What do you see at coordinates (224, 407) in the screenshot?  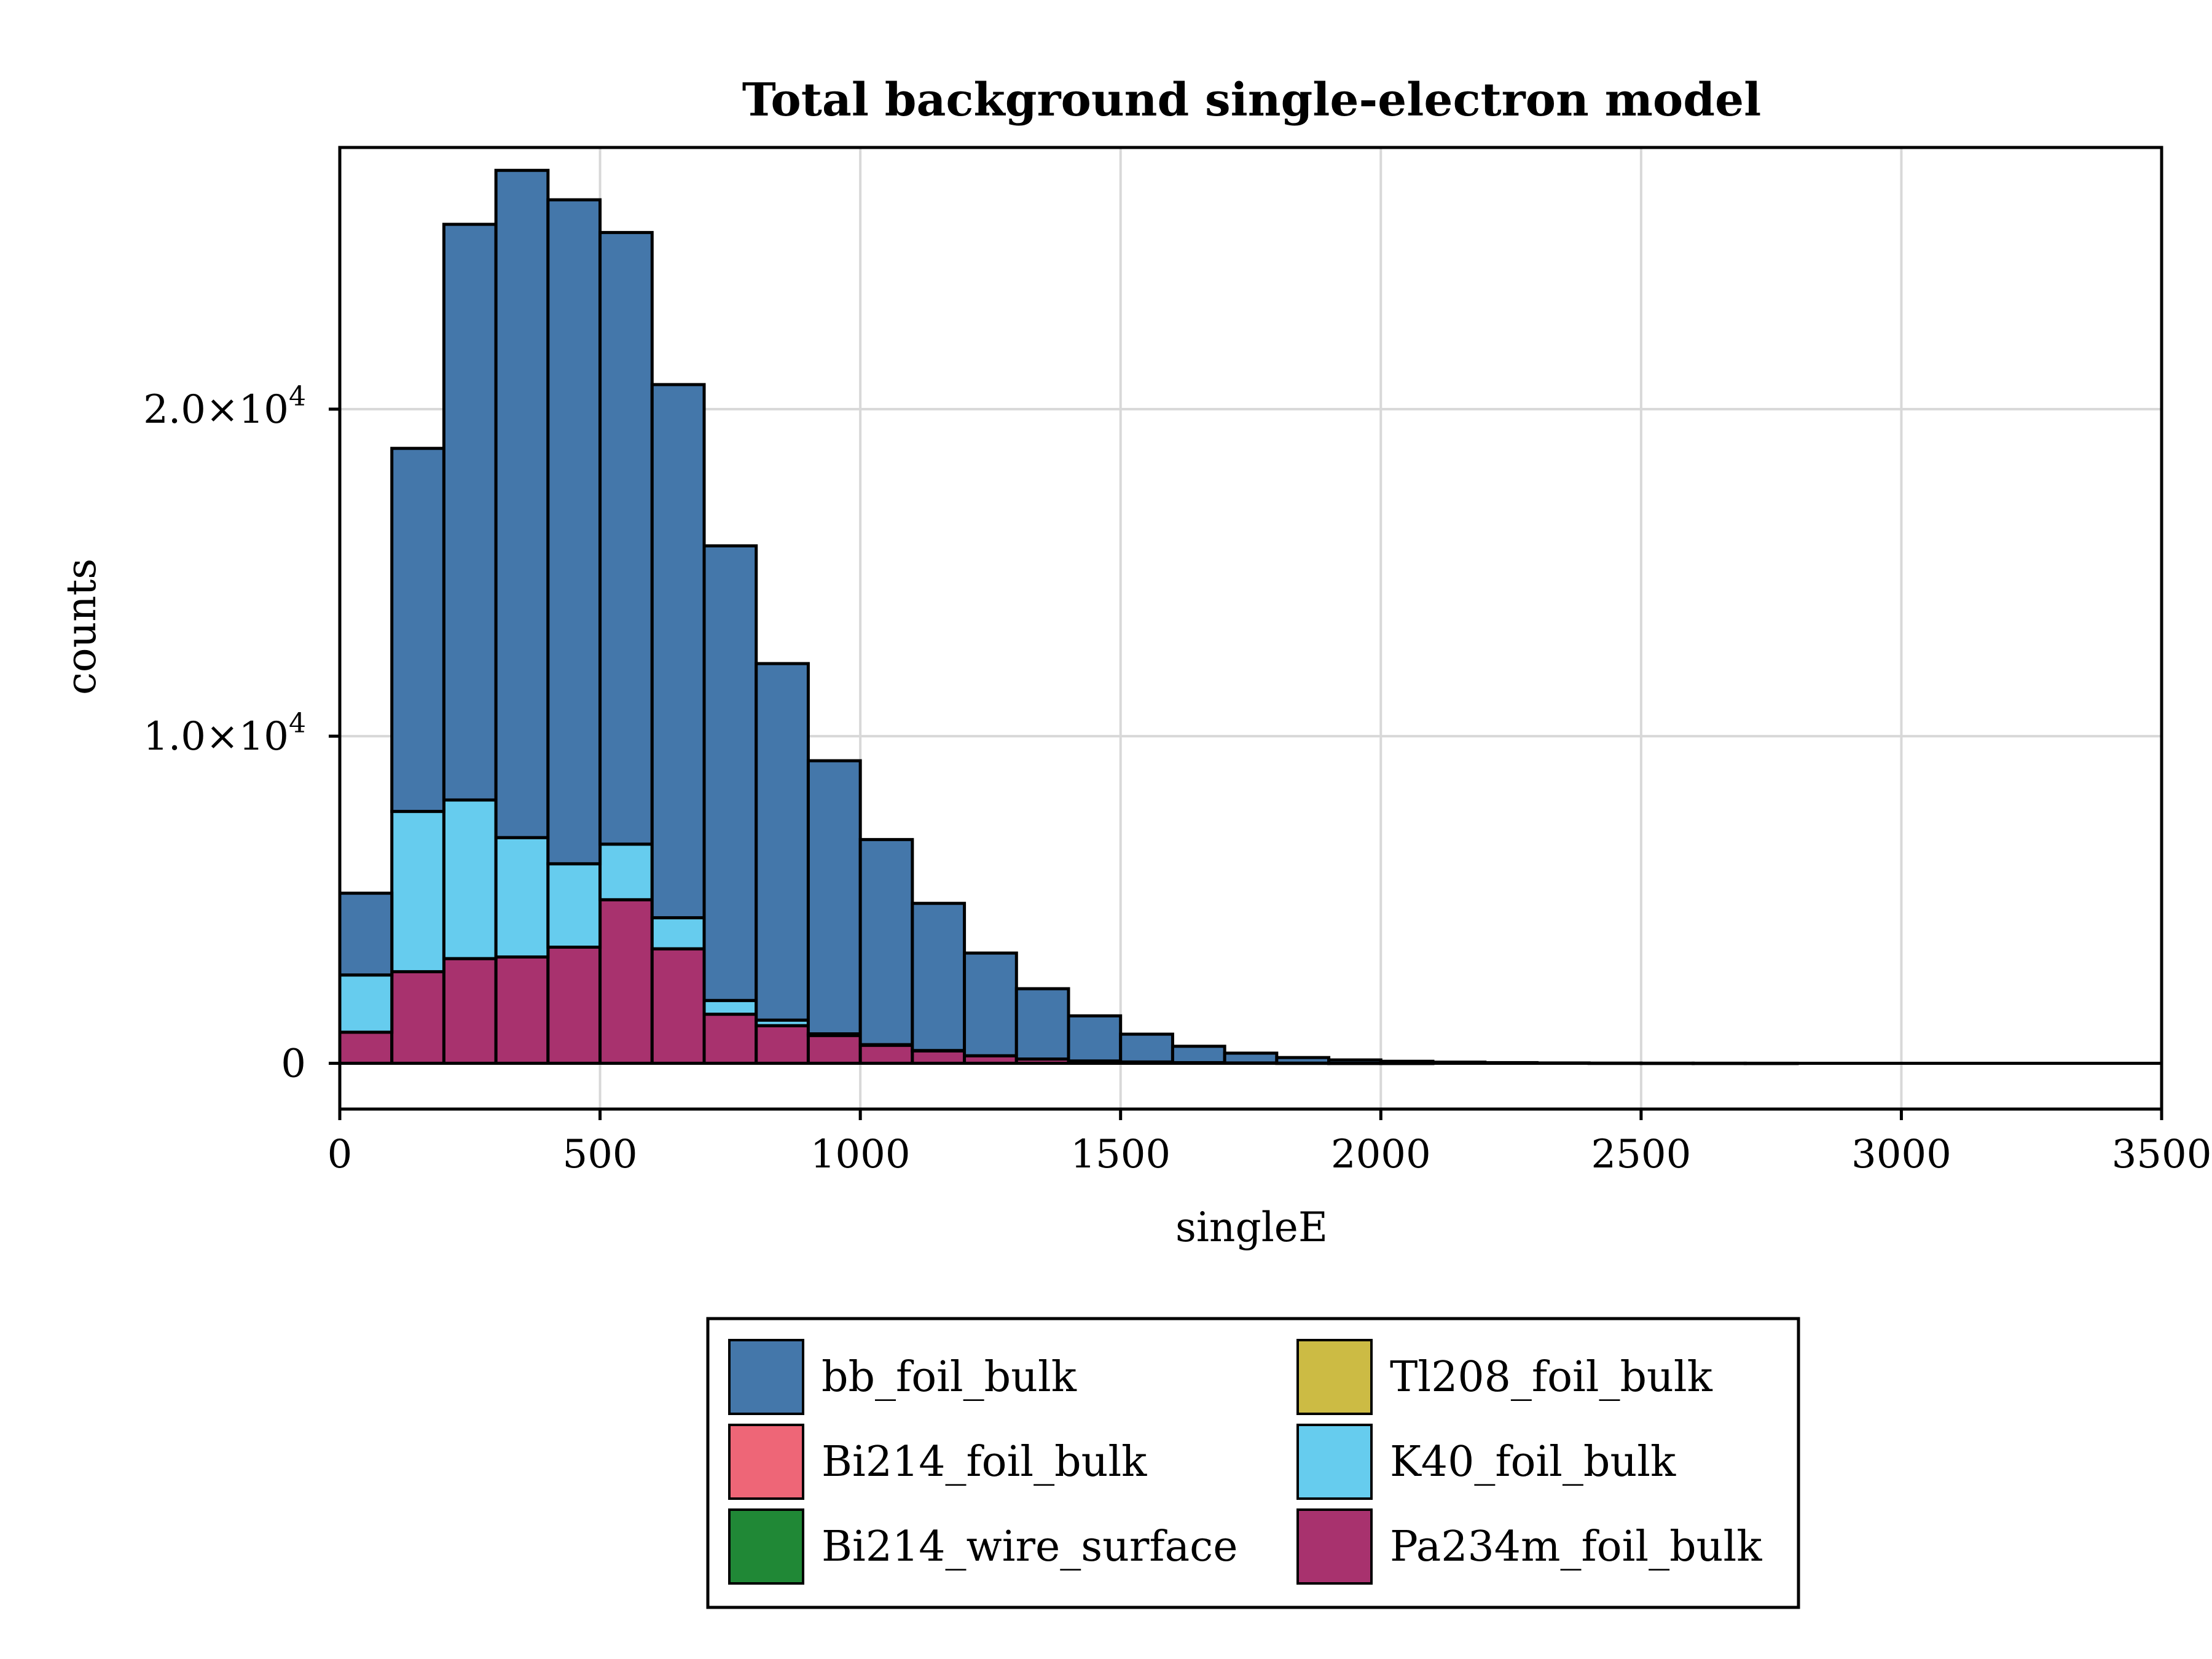 I see `y-tick-label: 2.0×10⁴` at bounding box center [224, 407].